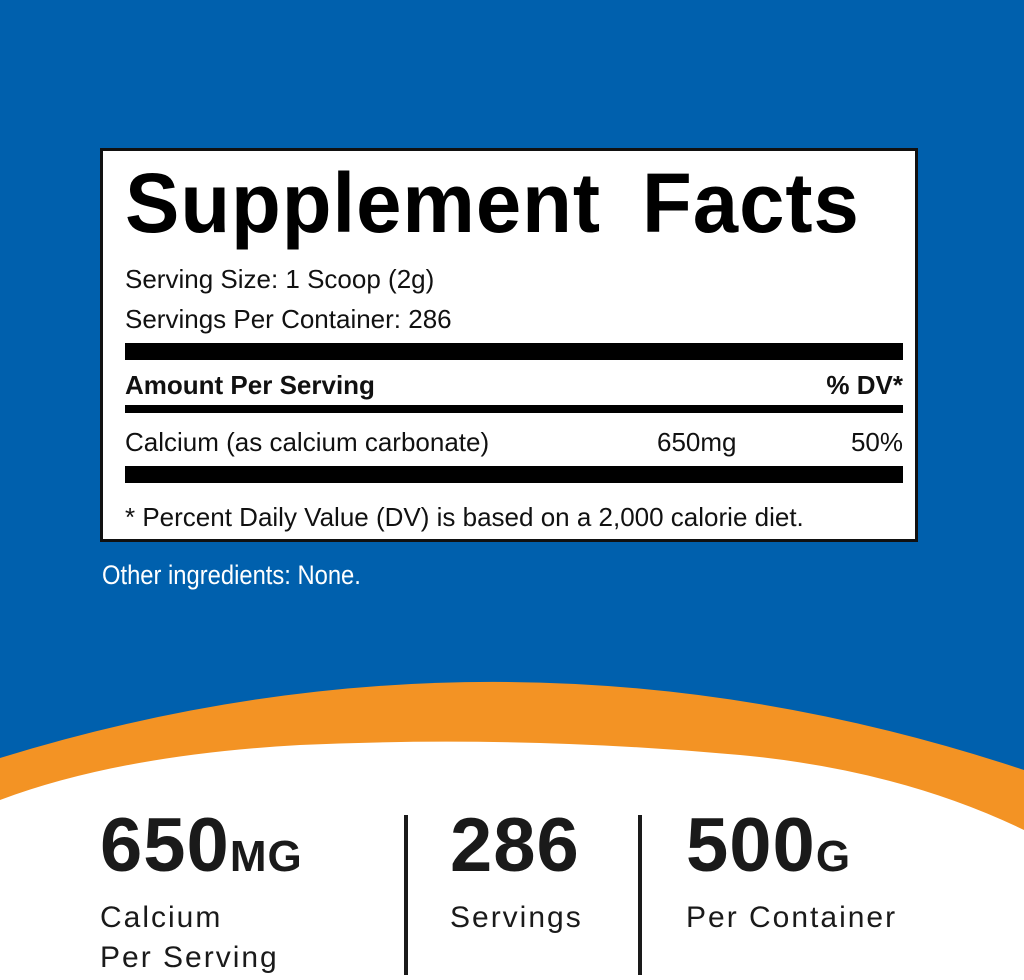 The width and height of the screenshot is (1024, 980). Describe the element at coordinates (833, 856) in the screenshot. I see `stat-unit: G` at that location.